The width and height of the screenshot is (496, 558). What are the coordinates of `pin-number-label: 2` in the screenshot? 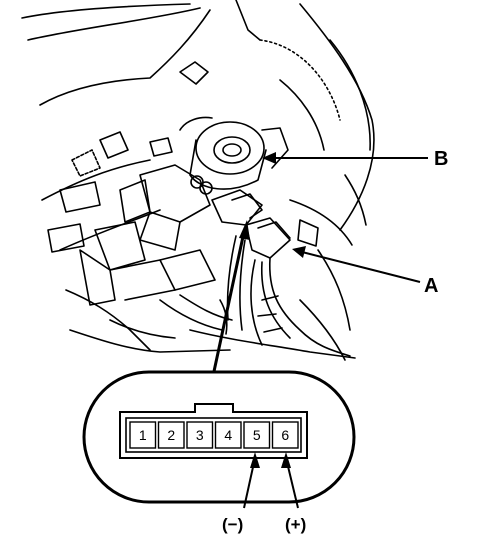 It's located at (171, 435).